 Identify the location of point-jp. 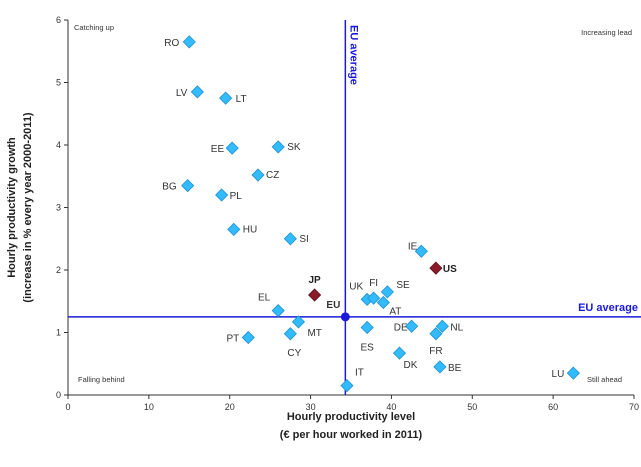
(315, 295).